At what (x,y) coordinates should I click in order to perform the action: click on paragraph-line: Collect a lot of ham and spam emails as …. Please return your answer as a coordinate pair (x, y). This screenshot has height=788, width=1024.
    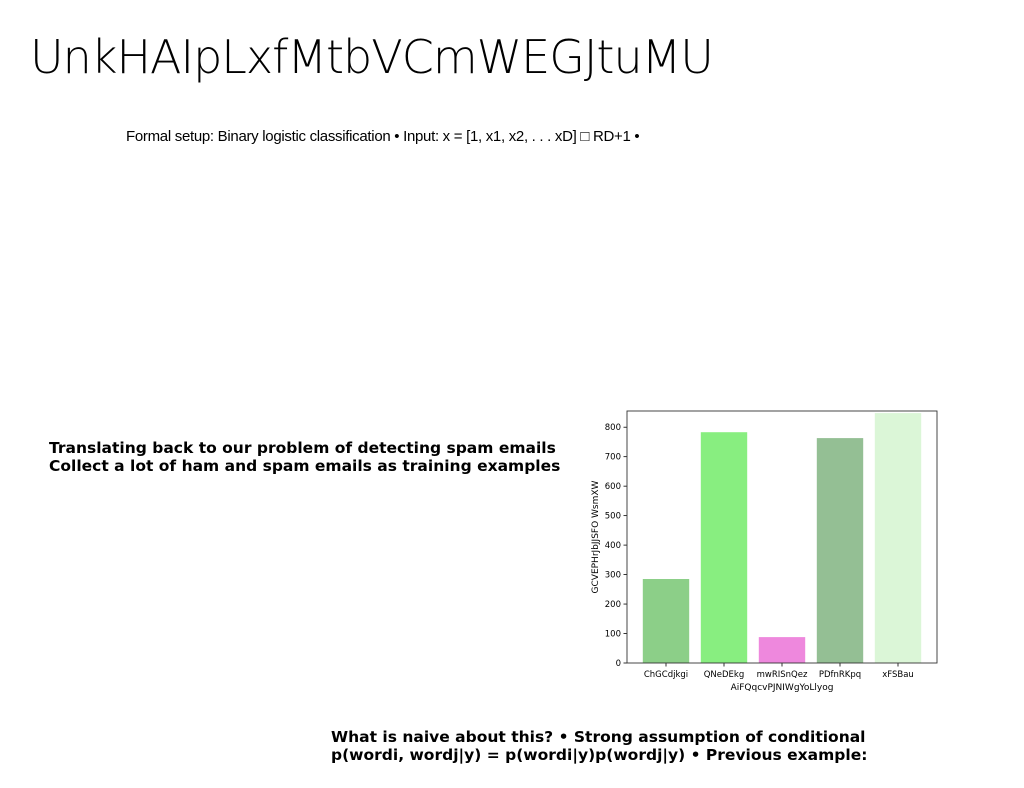
    Looking at the image, I should click on (305, 466).